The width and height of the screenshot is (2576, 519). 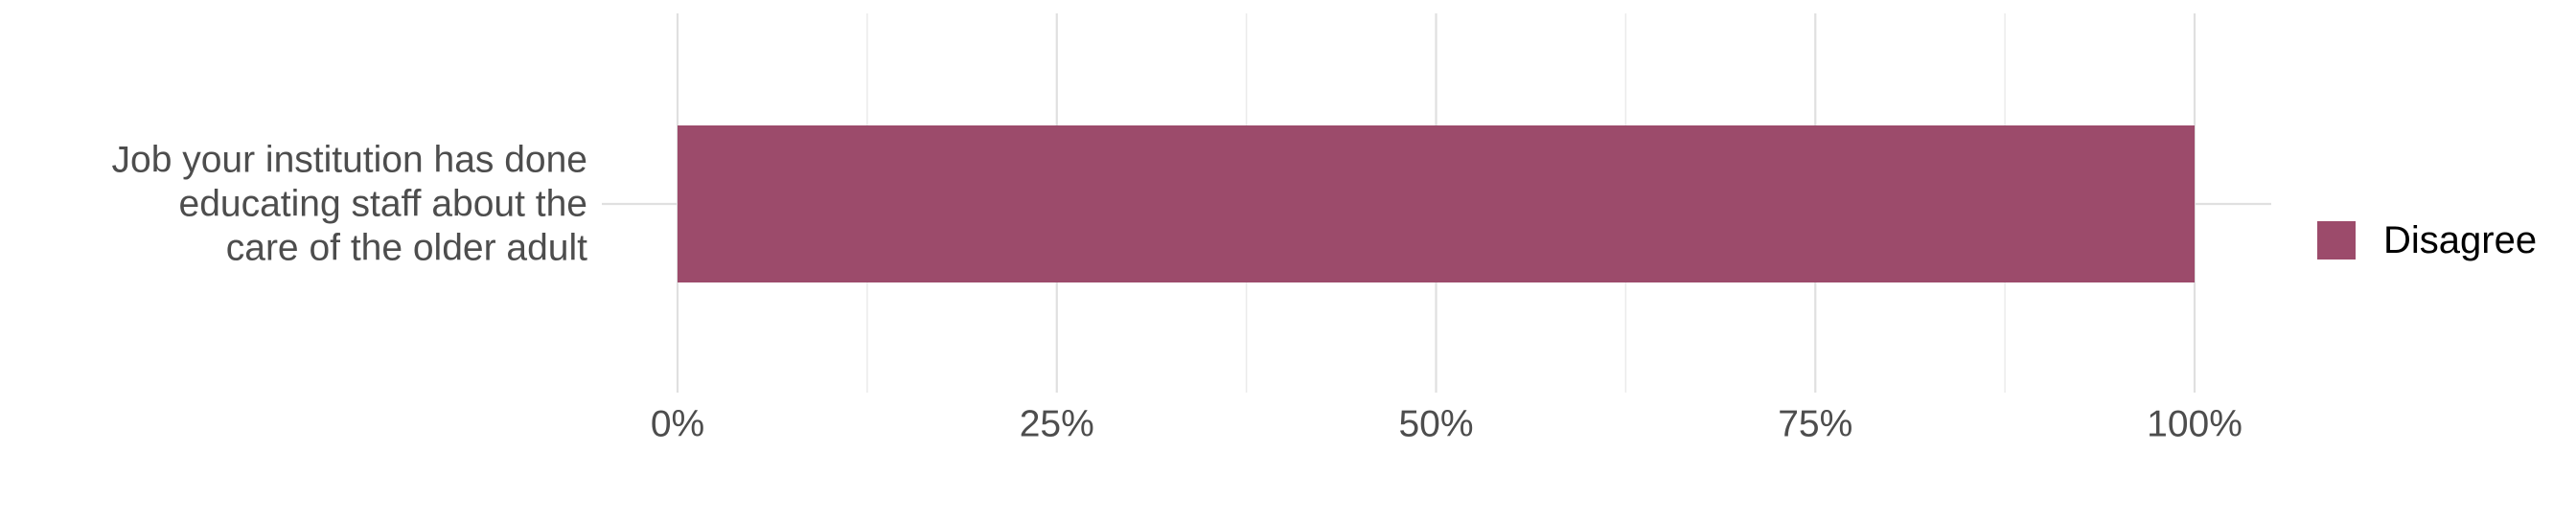 What do you see at coordinates (383, 204) in the screenshot?
I see `y-axis-label-line: educating staff about the` at bounding box center [383, 204].